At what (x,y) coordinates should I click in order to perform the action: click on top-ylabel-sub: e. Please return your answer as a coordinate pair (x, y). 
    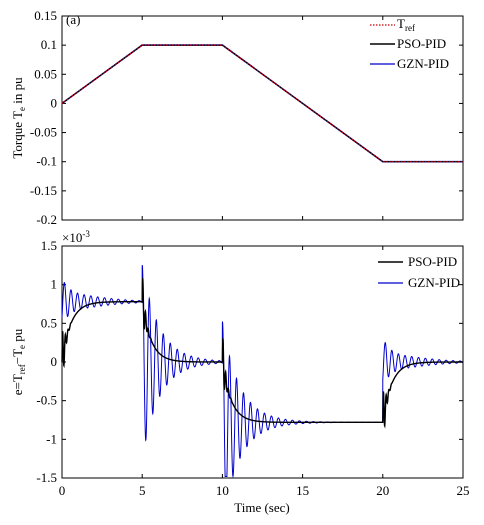
    Looking at the image, I should click on (22, 109).